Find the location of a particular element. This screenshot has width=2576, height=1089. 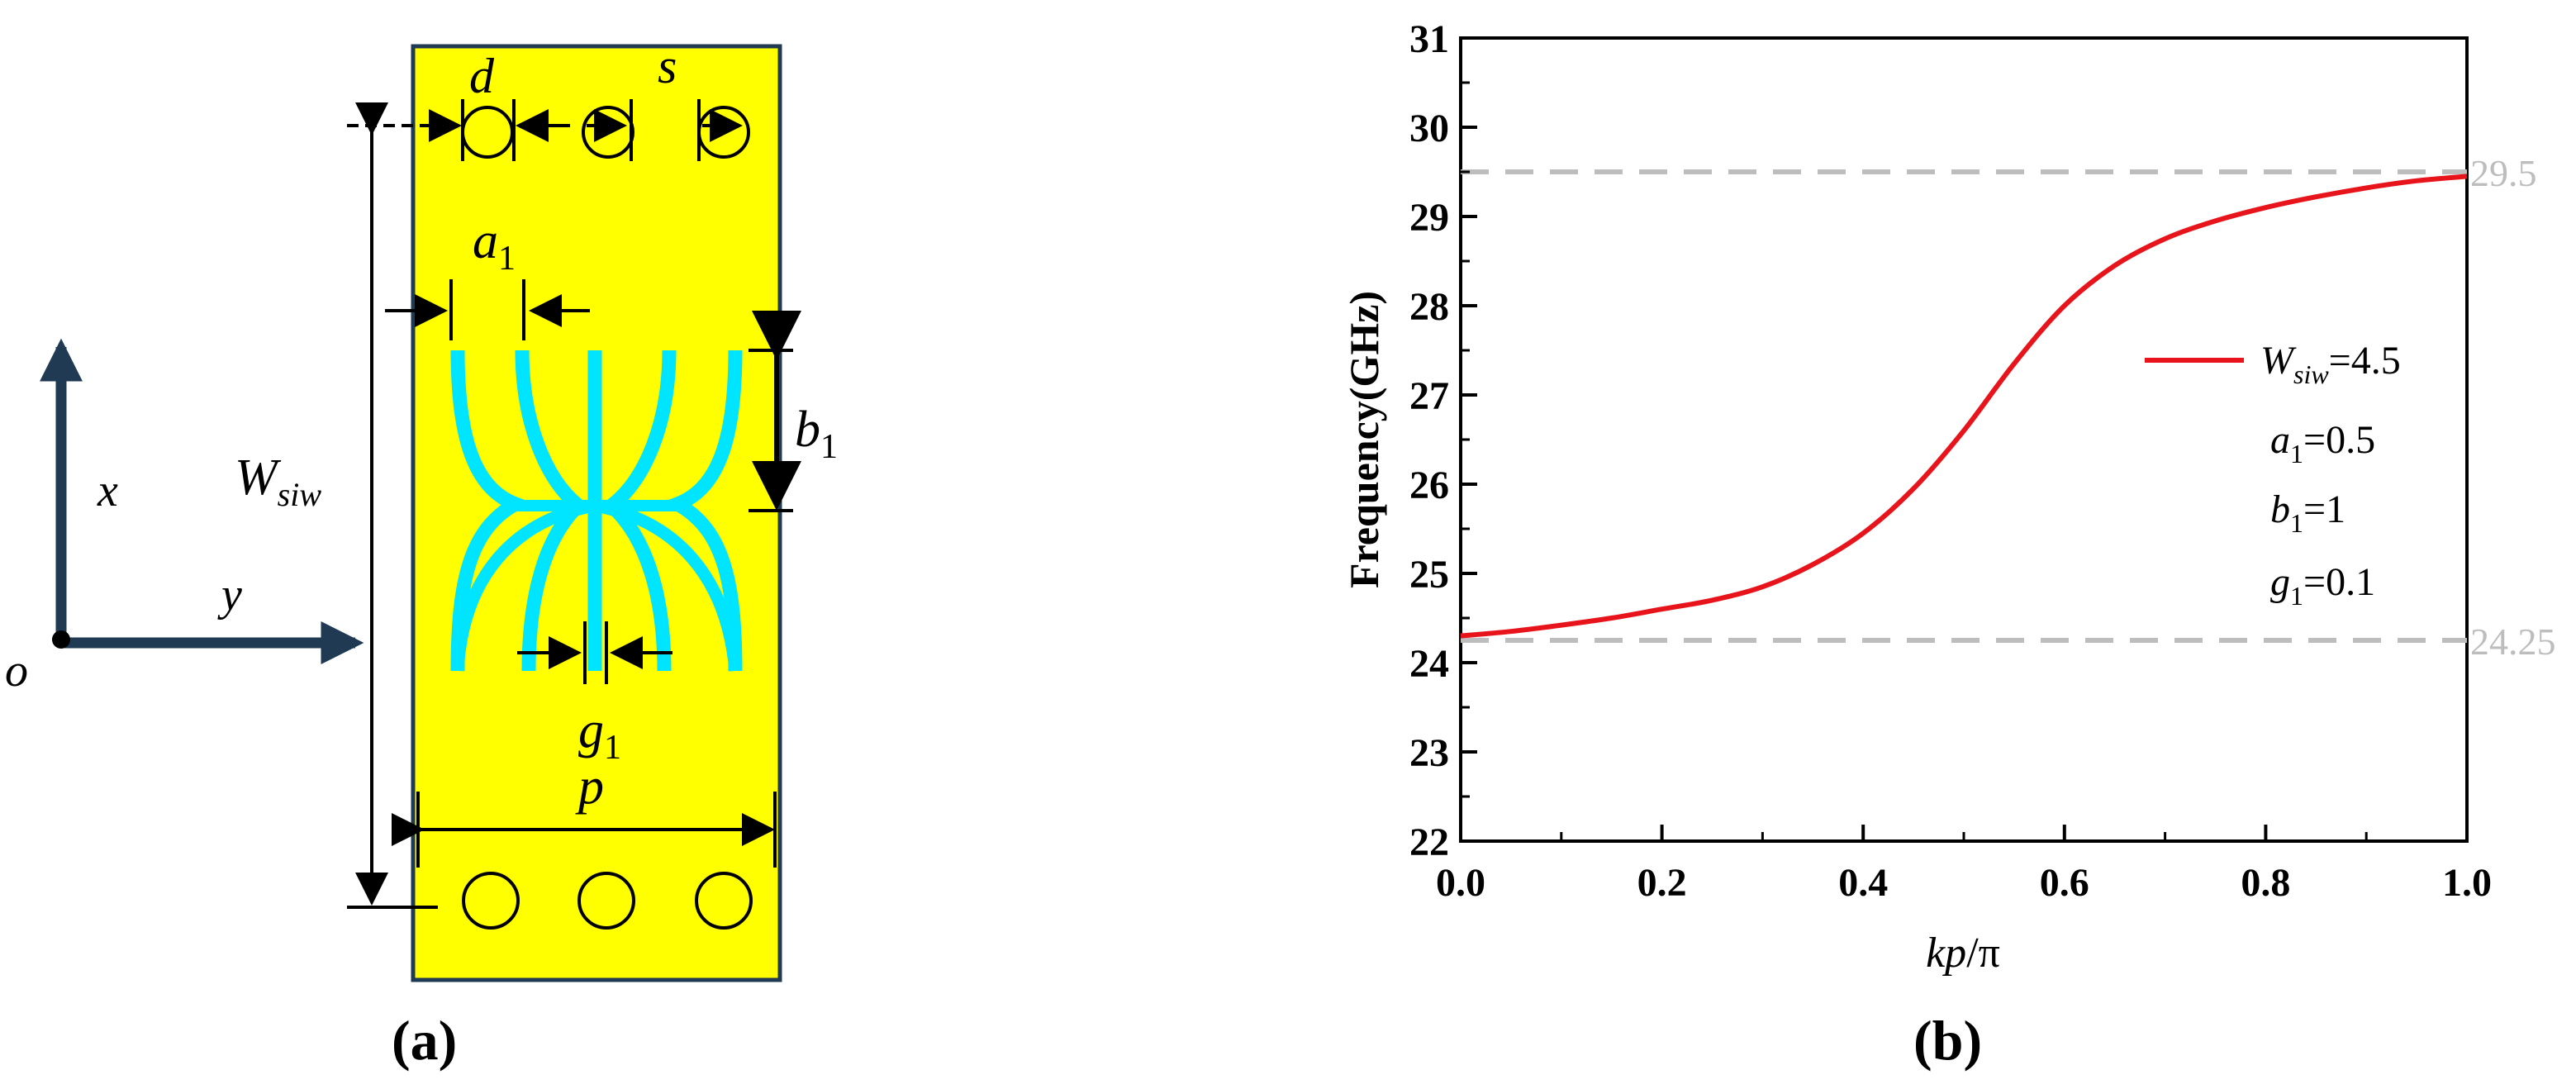

y-tick-label: 22 is located at coordinates (1429, 842).